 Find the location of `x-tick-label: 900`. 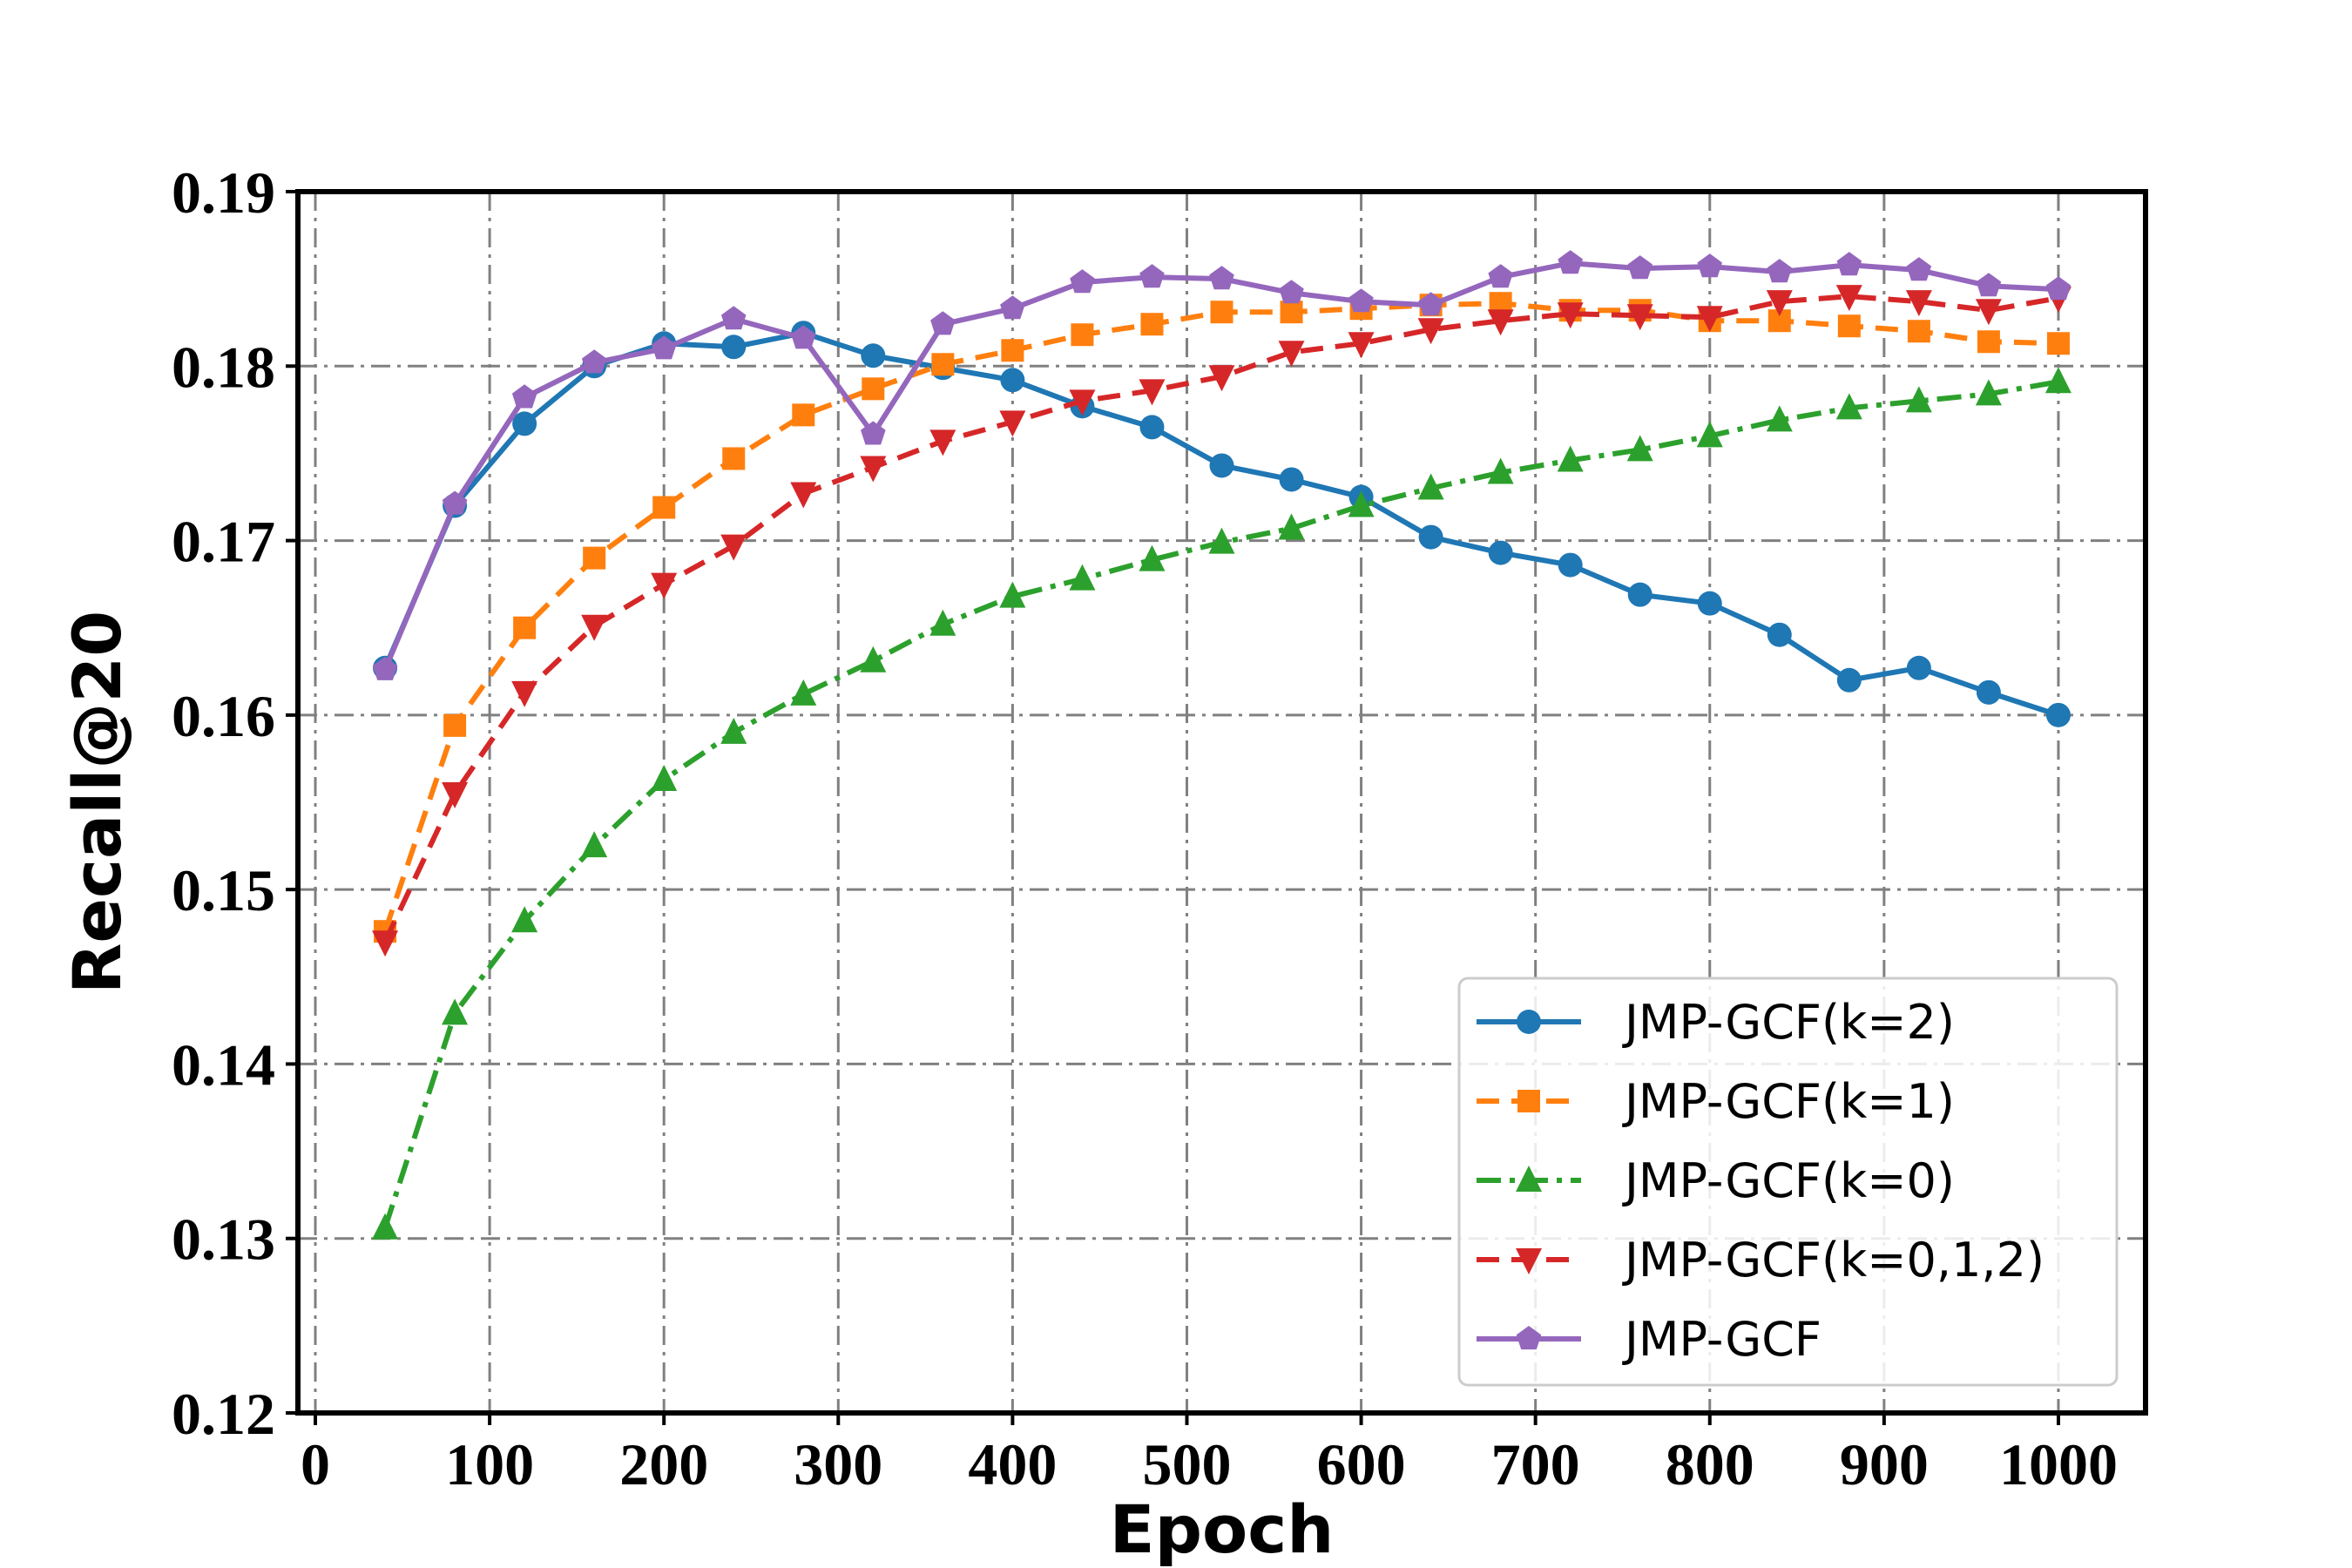

x-tick-label: 900 is located at coordinates (1885, 1464).